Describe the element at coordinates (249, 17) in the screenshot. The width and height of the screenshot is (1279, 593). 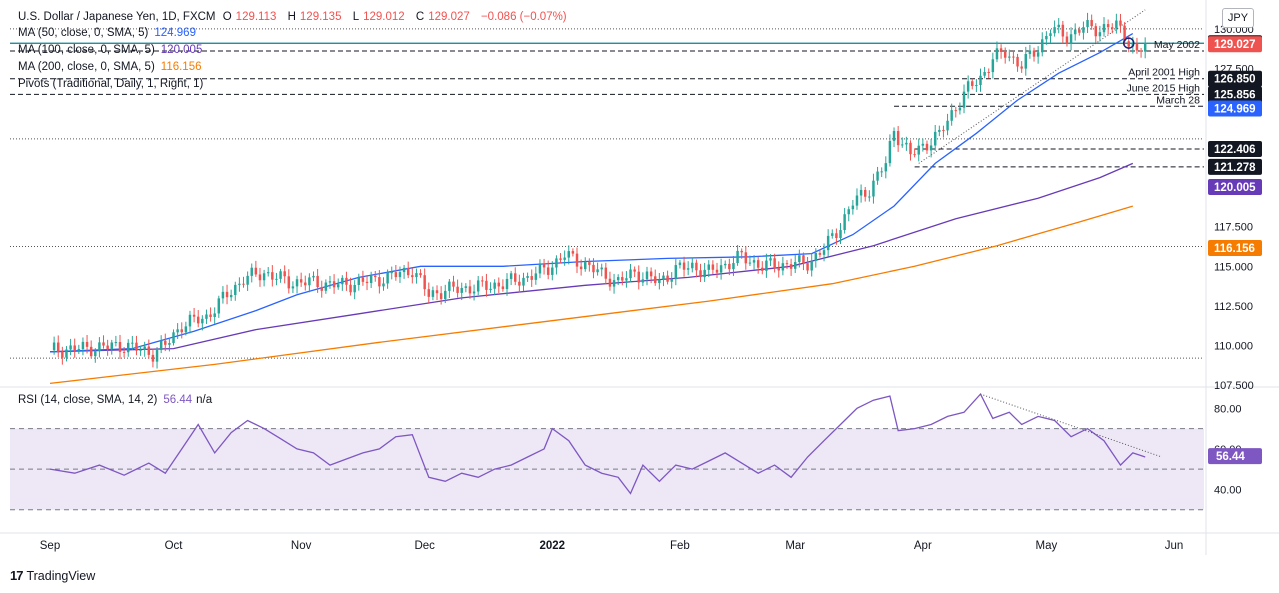
I see `ohlc-open: O 129.113` at that location.